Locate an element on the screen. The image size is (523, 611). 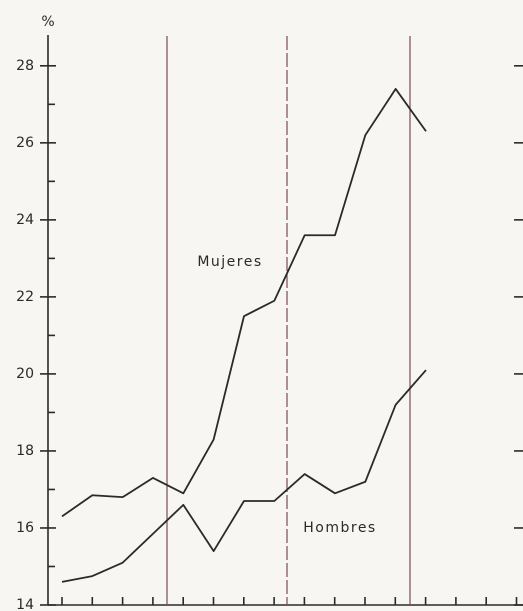
y-tick-label: 22 is located at coordinates (25, 297).